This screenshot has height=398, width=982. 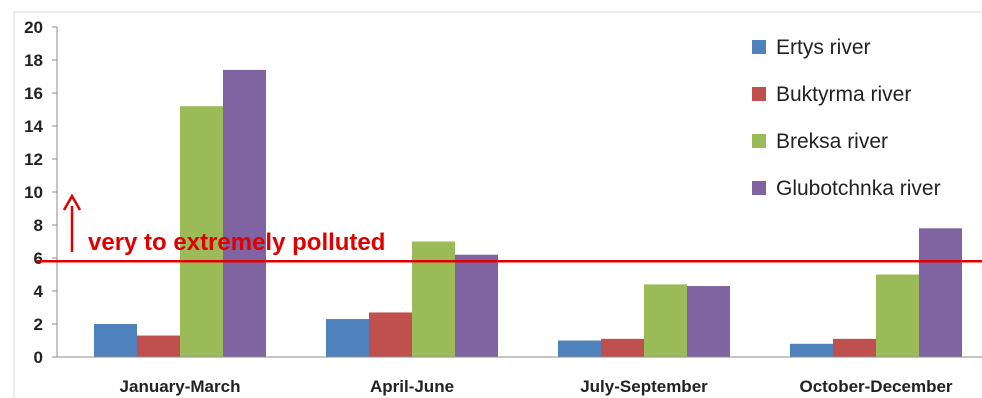 I want to click on legend-label: Buktyrma river, so click(x=843, y=94).